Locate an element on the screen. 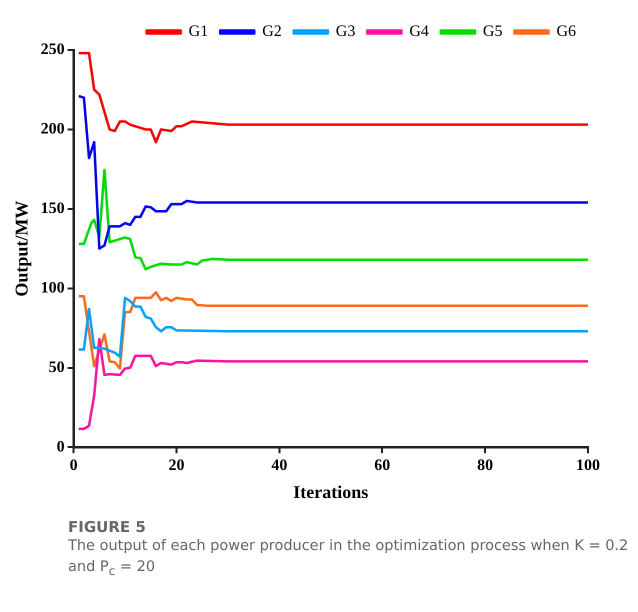  x-tick-label: 80 is located at coordinates (485, 465).